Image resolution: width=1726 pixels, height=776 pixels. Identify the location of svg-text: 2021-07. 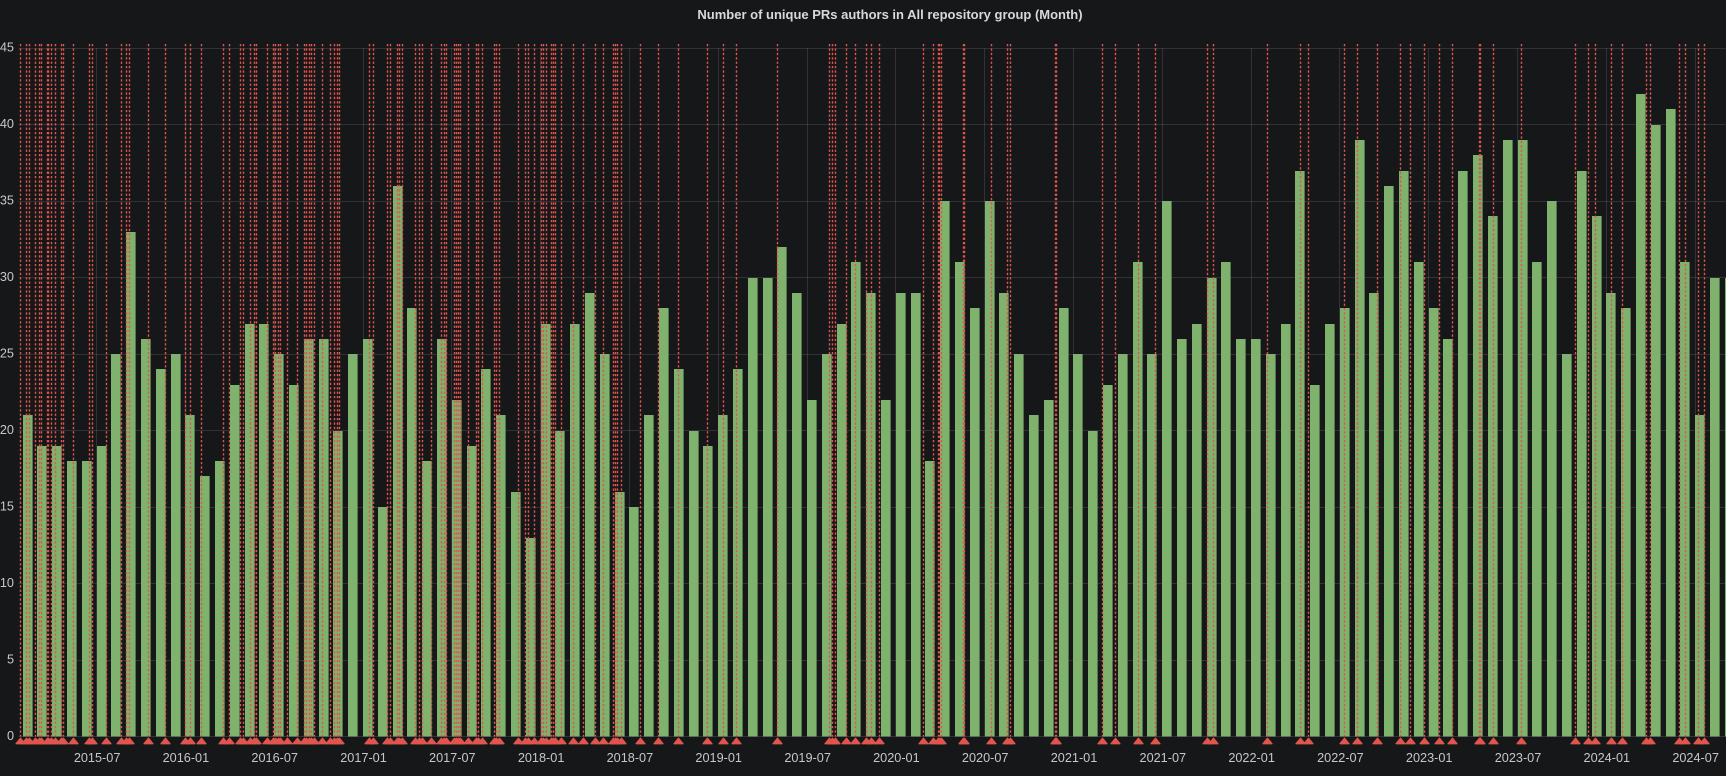
(1163, 758).